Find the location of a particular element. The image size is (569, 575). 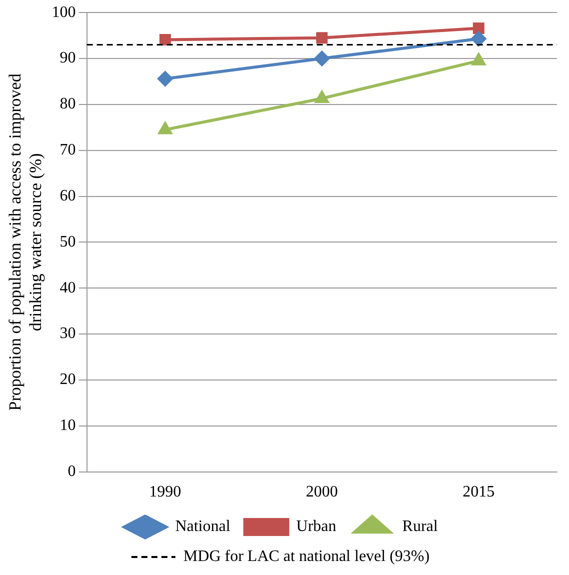

x-tick-label: 2000 is located at coordinates (322, 492).